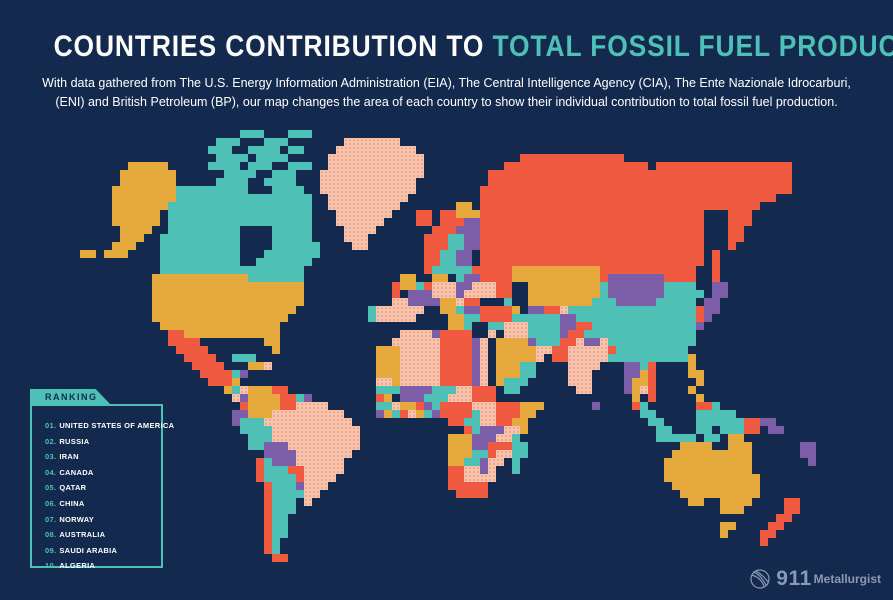 The width and height of the screenshot is (893, 600). Describe the element at coordinates (847, 579) in the screenshot. I see `logo-name: Metallurgist` at that location.